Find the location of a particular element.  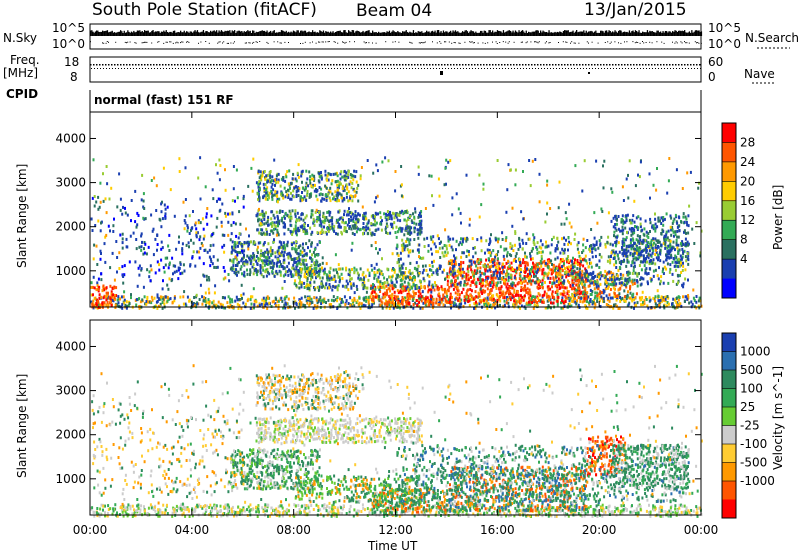

freq-unit: [MHz] is located at coordinates (21, 73).